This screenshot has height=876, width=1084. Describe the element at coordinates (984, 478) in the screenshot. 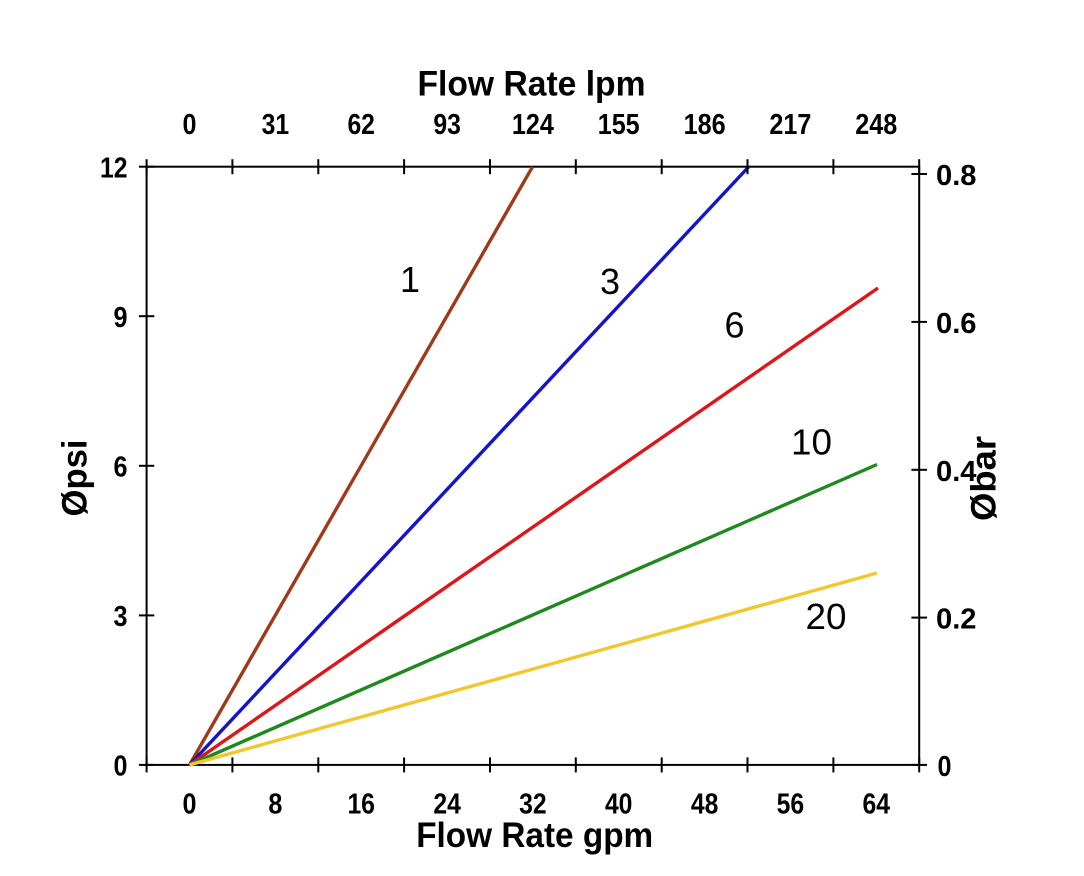

I see `svg-text: Øbar` at that location.